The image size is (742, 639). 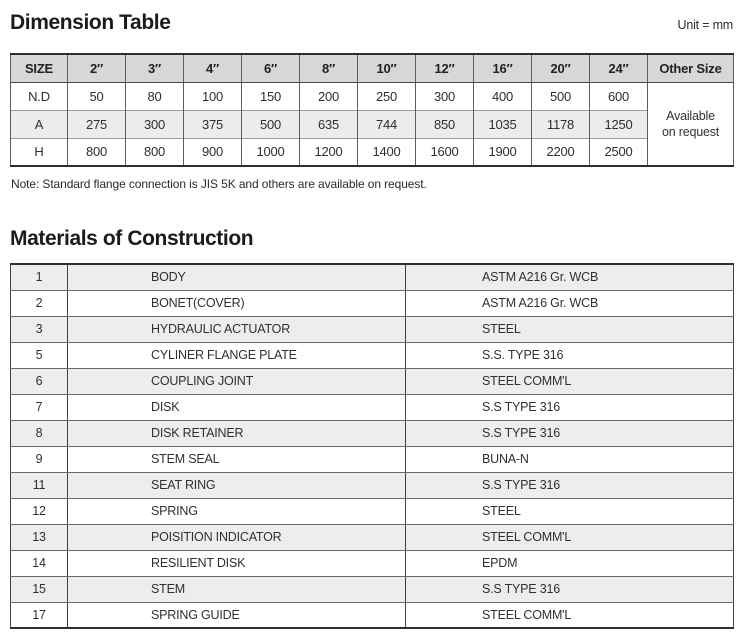 I want to click on part-number: 6, so click(x=39, y=381).